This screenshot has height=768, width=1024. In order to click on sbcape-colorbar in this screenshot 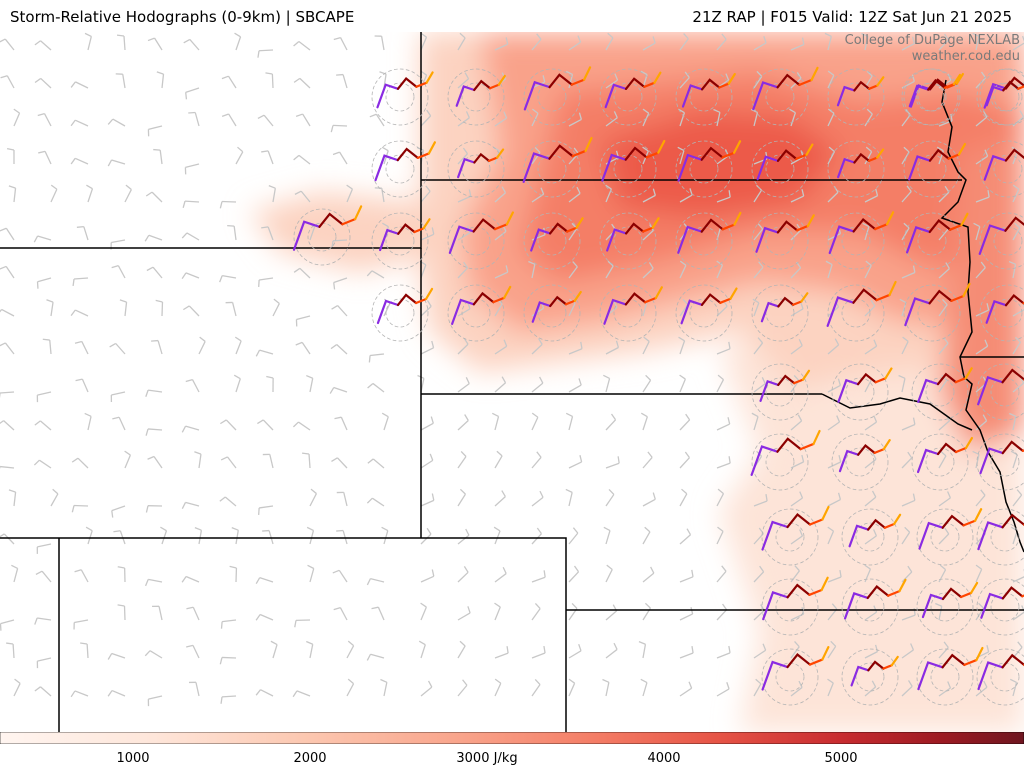, I will do `click(512, 738)`.